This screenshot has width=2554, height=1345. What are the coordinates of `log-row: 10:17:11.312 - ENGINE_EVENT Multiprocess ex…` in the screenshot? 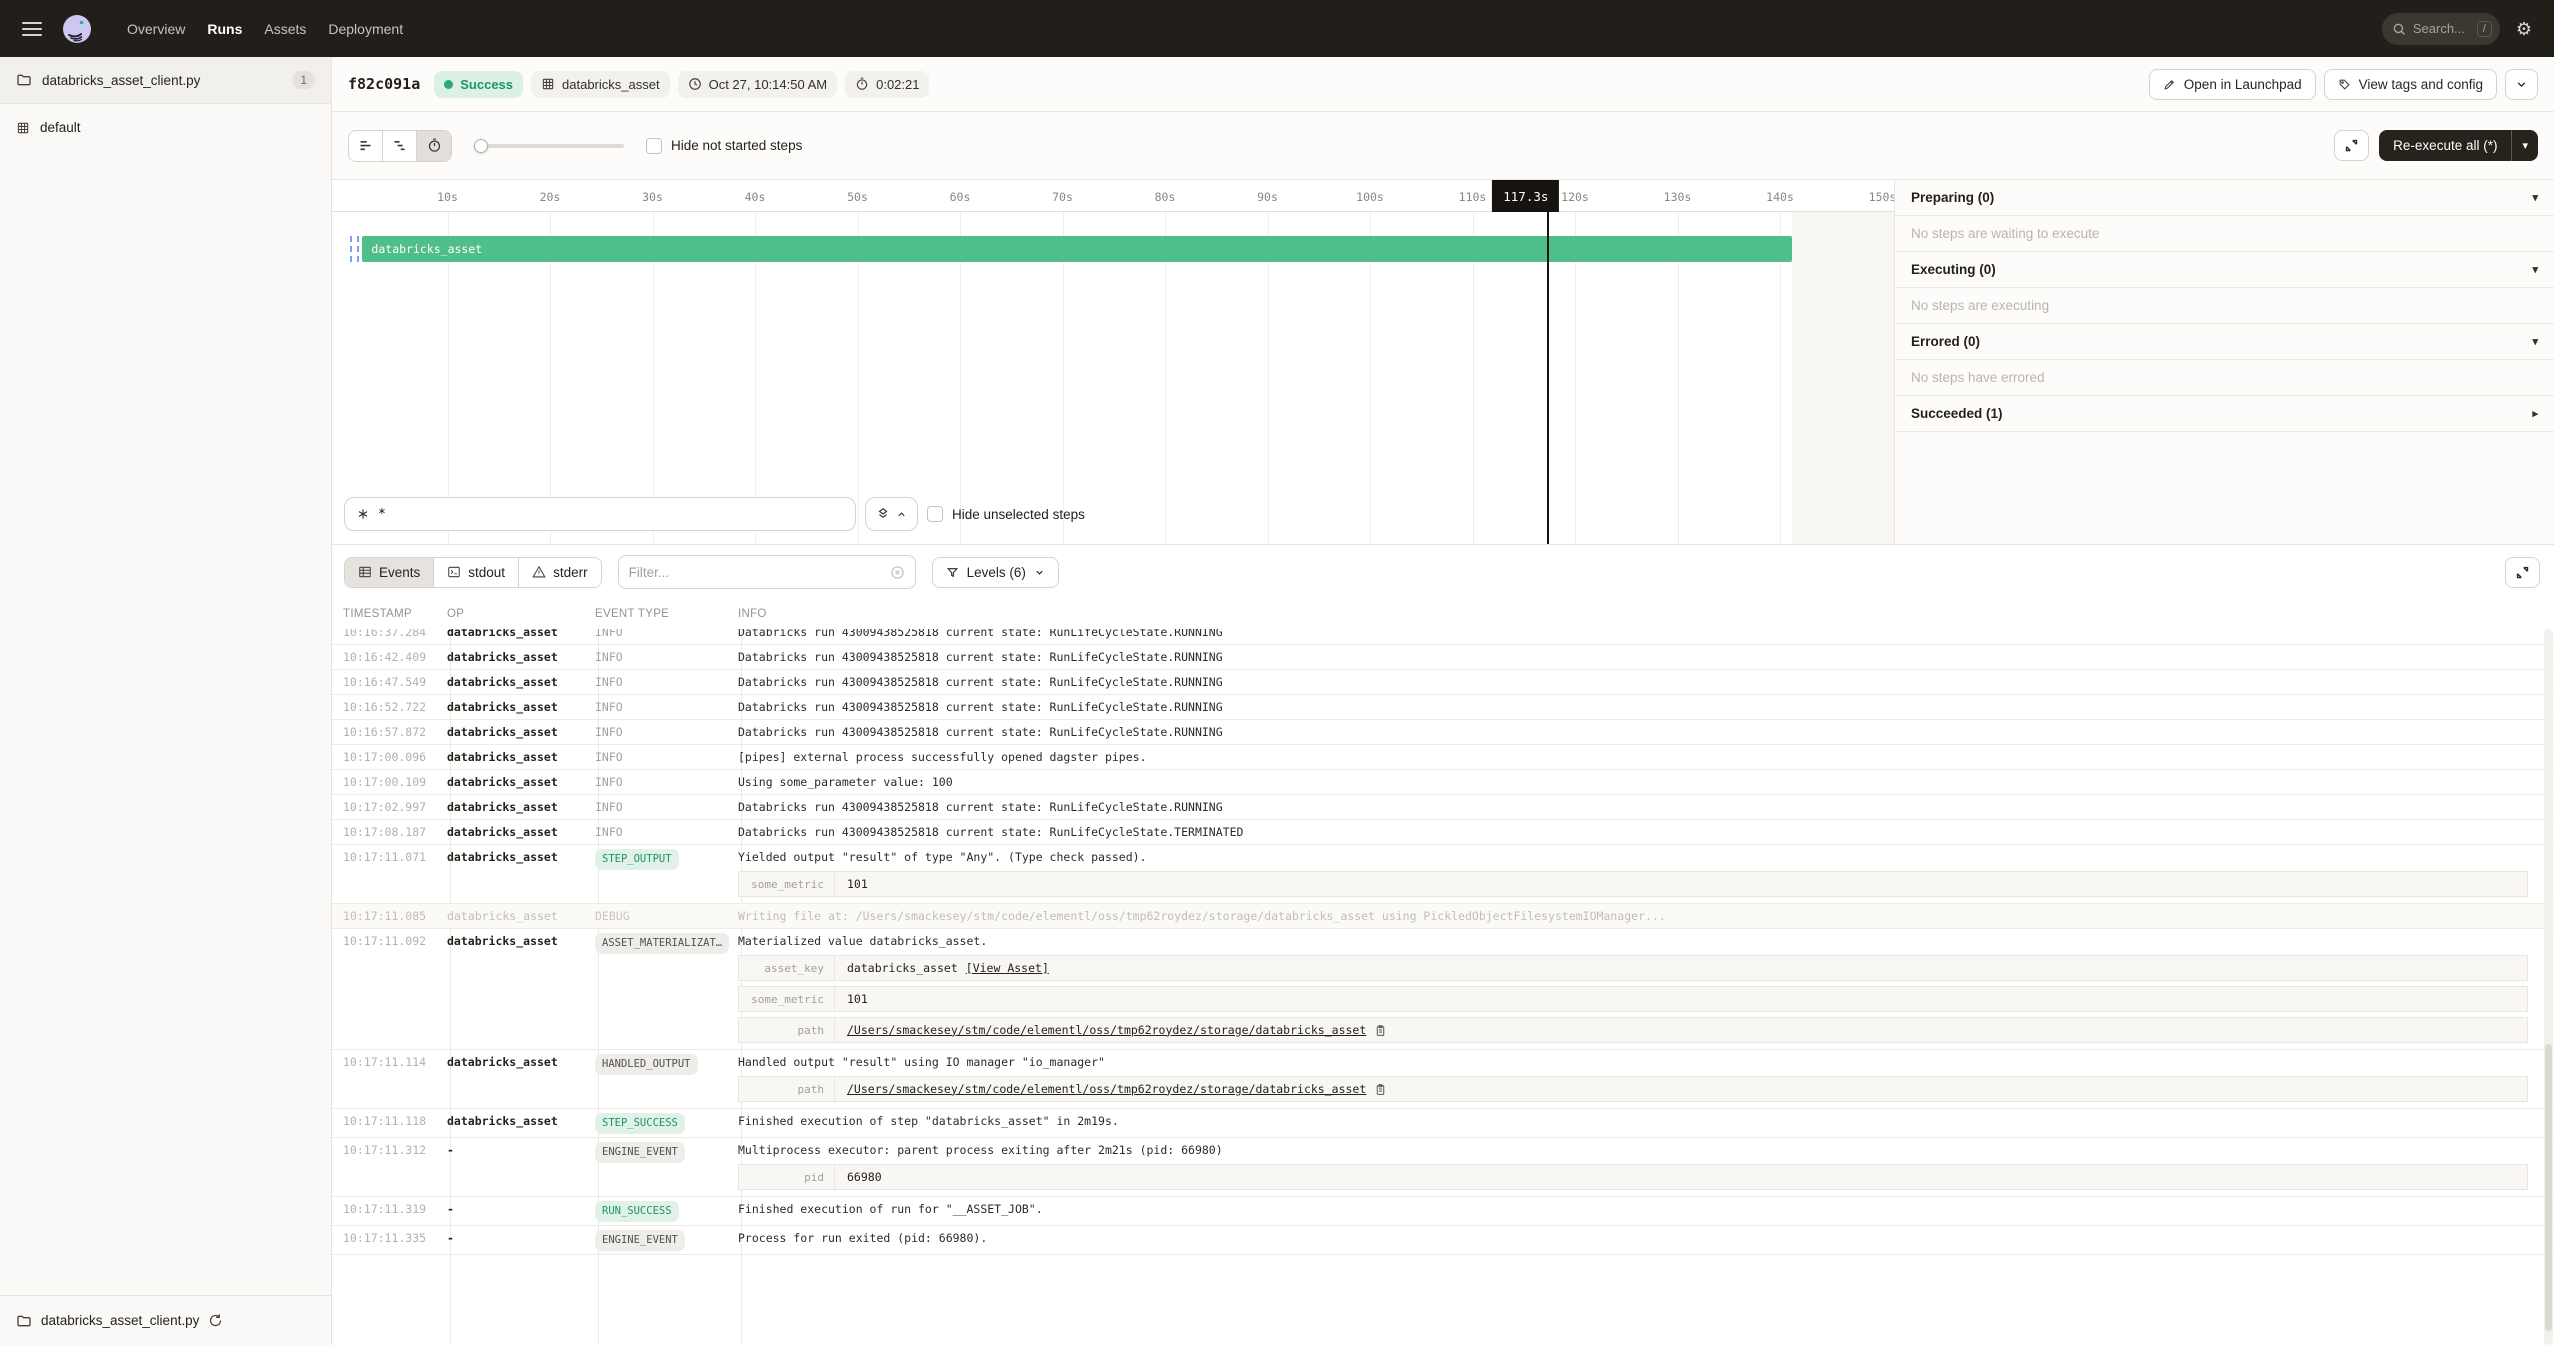 It's located at (1443, 1167).